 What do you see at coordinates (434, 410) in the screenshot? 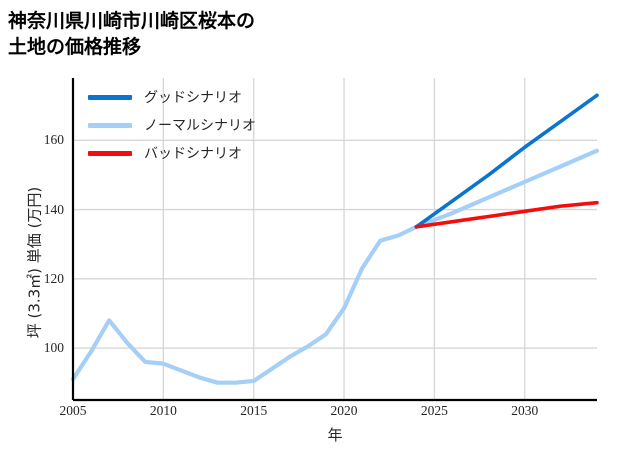
I see `x-tick-label: 2025` at bounding box center [434, 410].